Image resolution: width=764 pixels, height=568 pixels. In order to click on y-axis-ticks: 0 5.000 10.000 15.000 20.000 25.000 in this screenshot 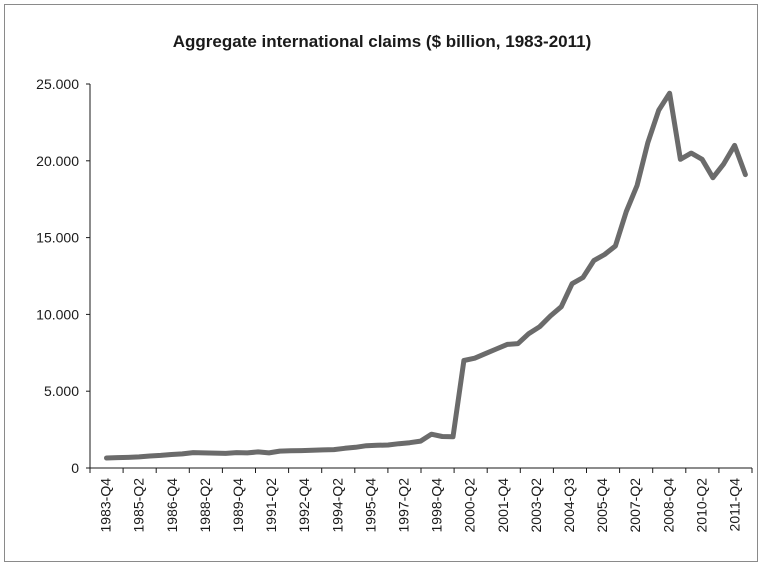, I will do `click(63, 276)`.